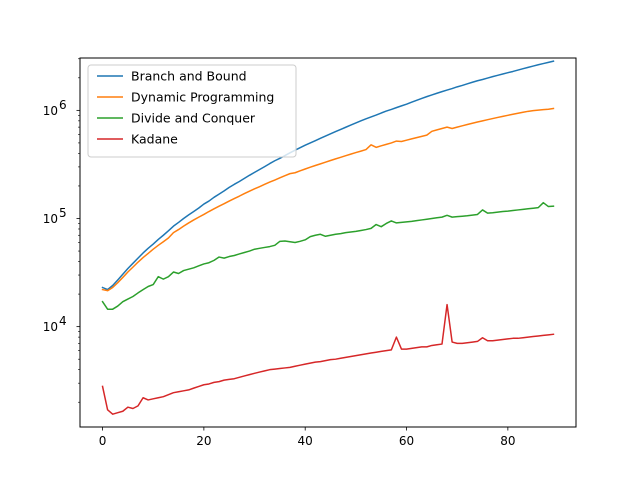 This screenshot has width=640, height=480. Describe the element at coordinates (154, 139) in the screenshot. I see `legend-label-3: Kadane` at that location.